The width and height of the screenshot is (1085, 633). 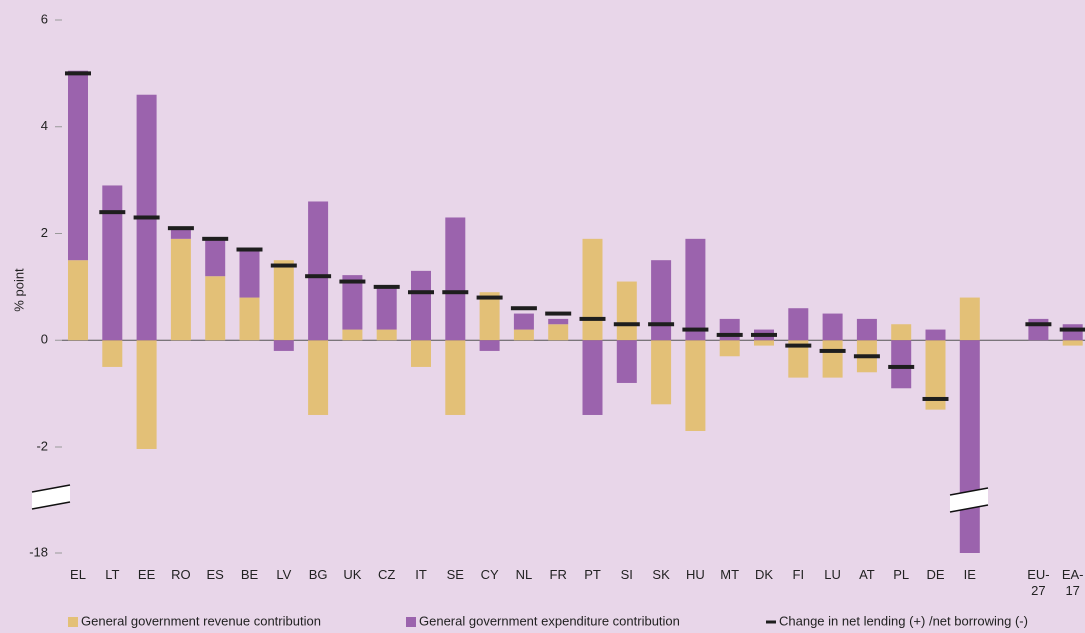 I want to click on y-tick-label: 2, so click(x=44, y=232).